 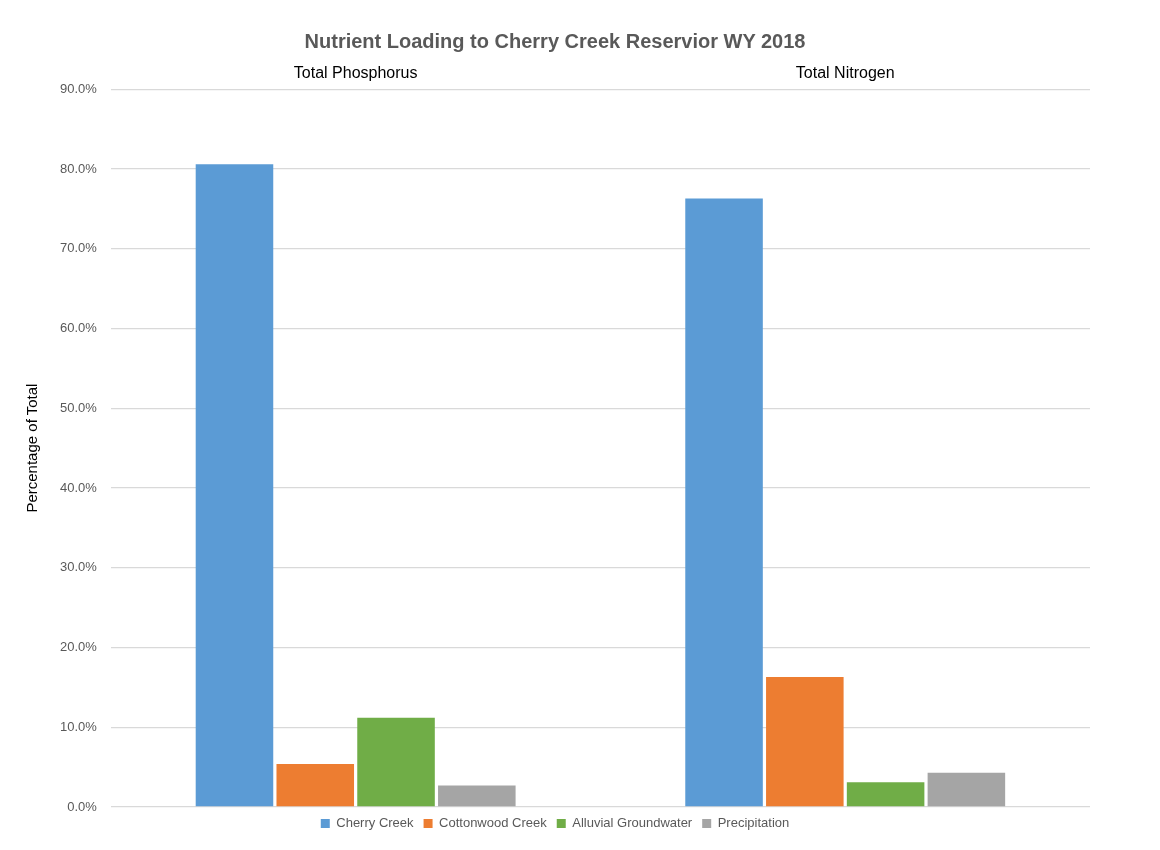 I want to click on x-tick-label: Total Nitrogen, so click(x=845, y=73).